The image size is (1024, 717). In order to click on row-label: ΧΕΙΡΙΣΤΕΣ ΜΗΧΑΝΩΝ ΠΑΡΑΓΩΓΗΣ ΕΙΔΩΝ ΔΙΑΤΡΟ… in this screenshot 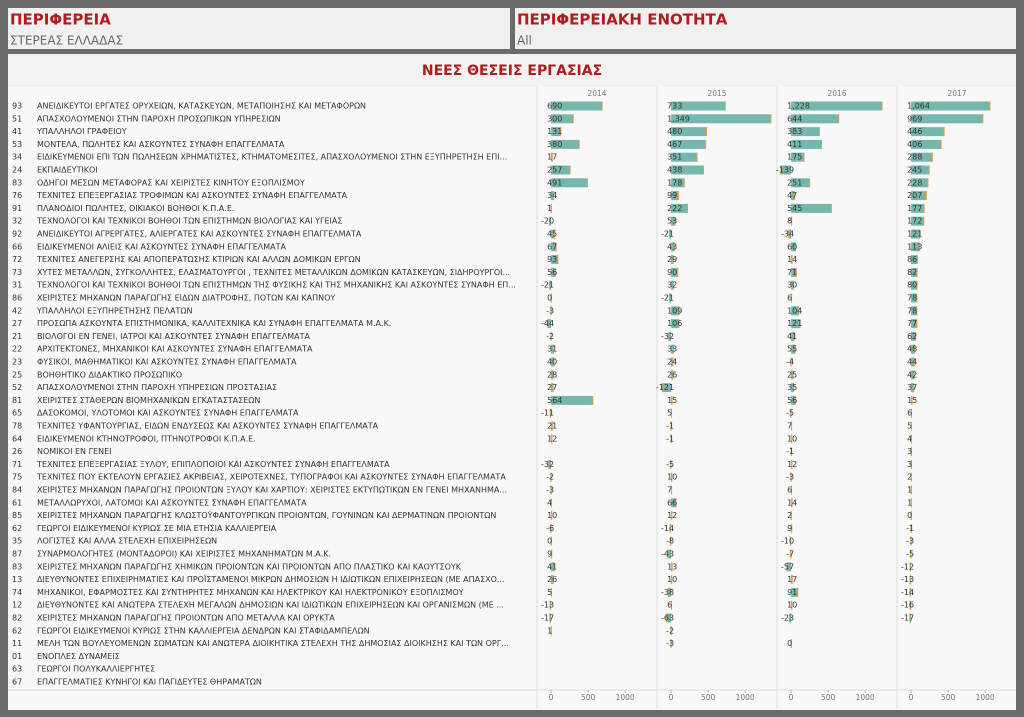, I will do `click(186, 298)`.